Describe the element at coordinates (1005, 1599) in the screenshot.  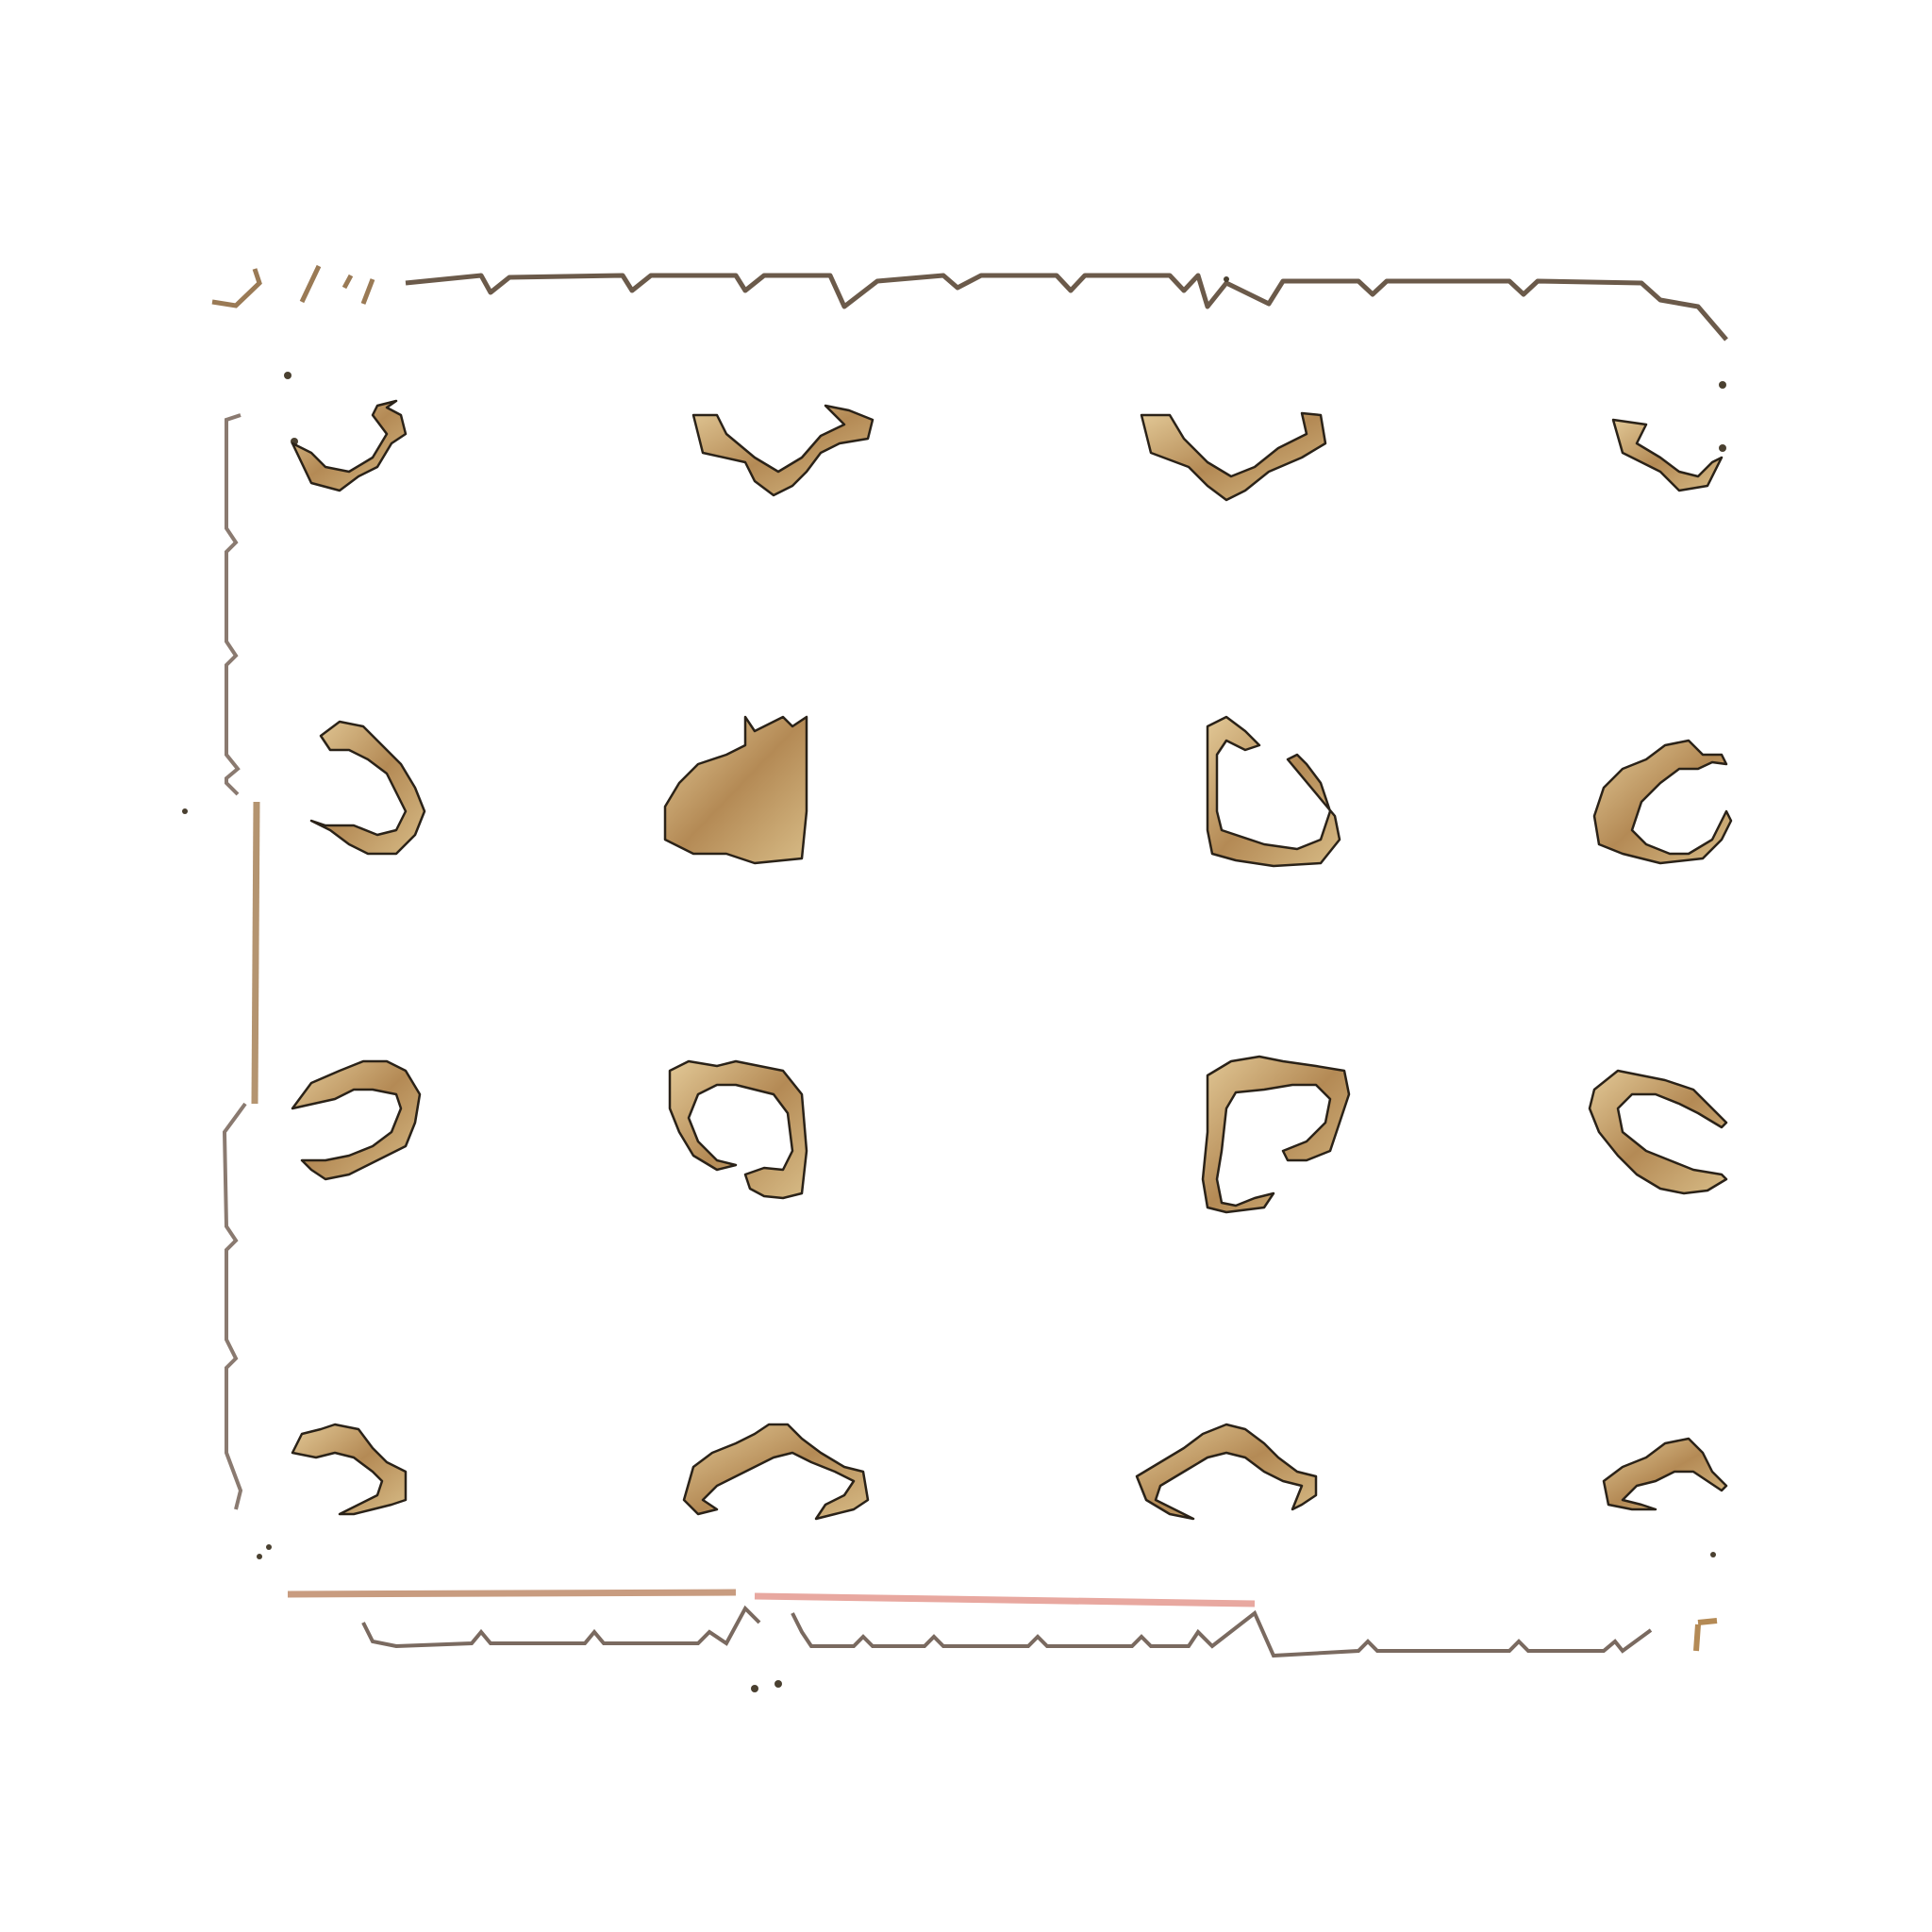
I see `frame-bottom-bar-right` at that location.